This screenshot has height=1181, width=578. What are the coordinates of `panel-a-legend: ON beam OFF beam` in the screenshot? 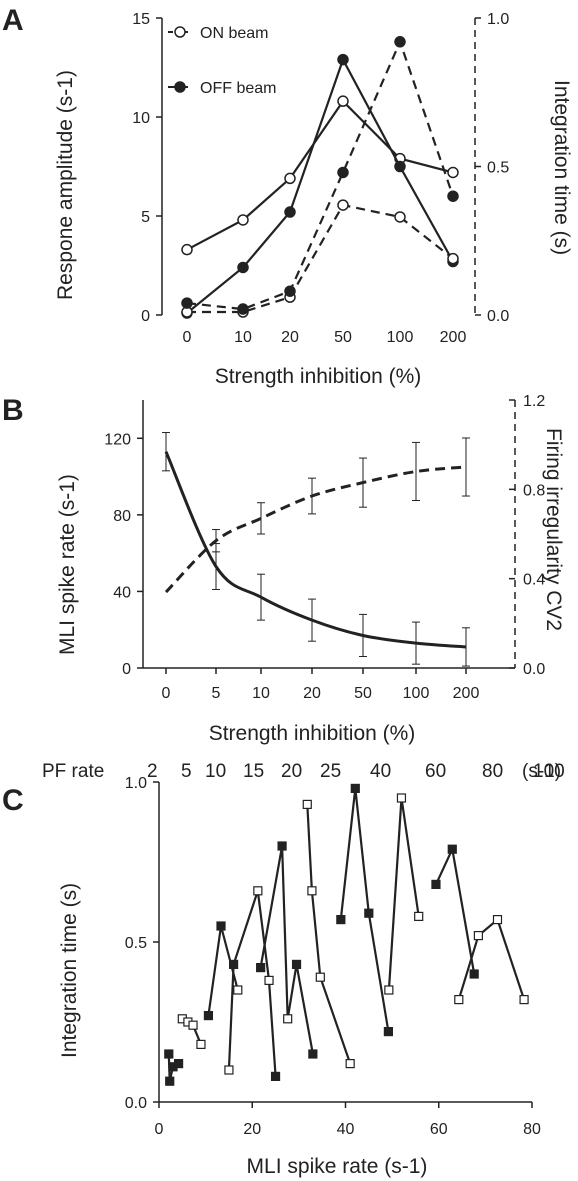 It's located at (222, 61).